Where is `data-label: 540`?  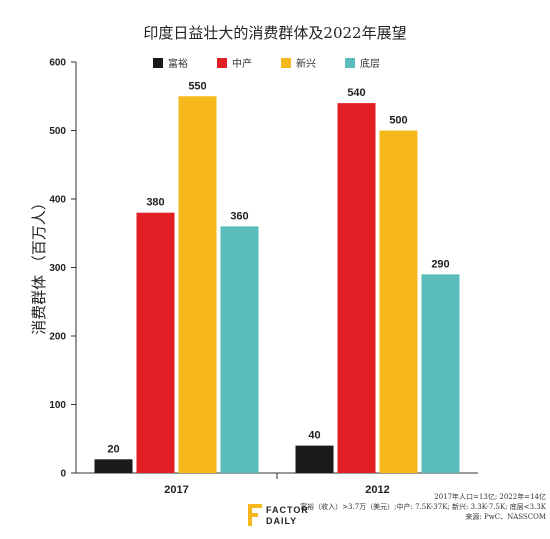 data-label: 540 is located at coordinates (356, 93).